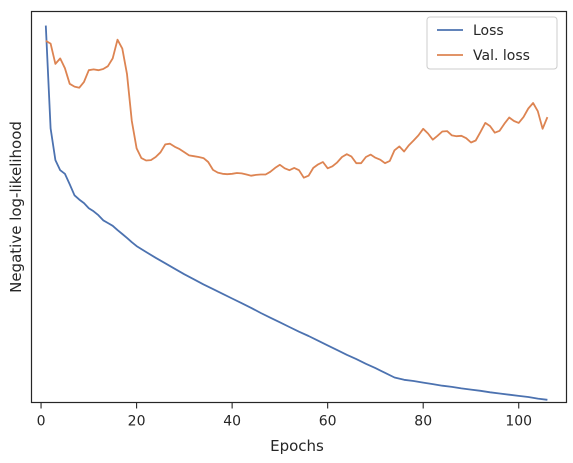 The width and height of the screenshot is (573, 463). What do you see at coordinates (328, 422) in the screenshot?
I see `x-tick-label: 60` at bounding box center [328, 422].